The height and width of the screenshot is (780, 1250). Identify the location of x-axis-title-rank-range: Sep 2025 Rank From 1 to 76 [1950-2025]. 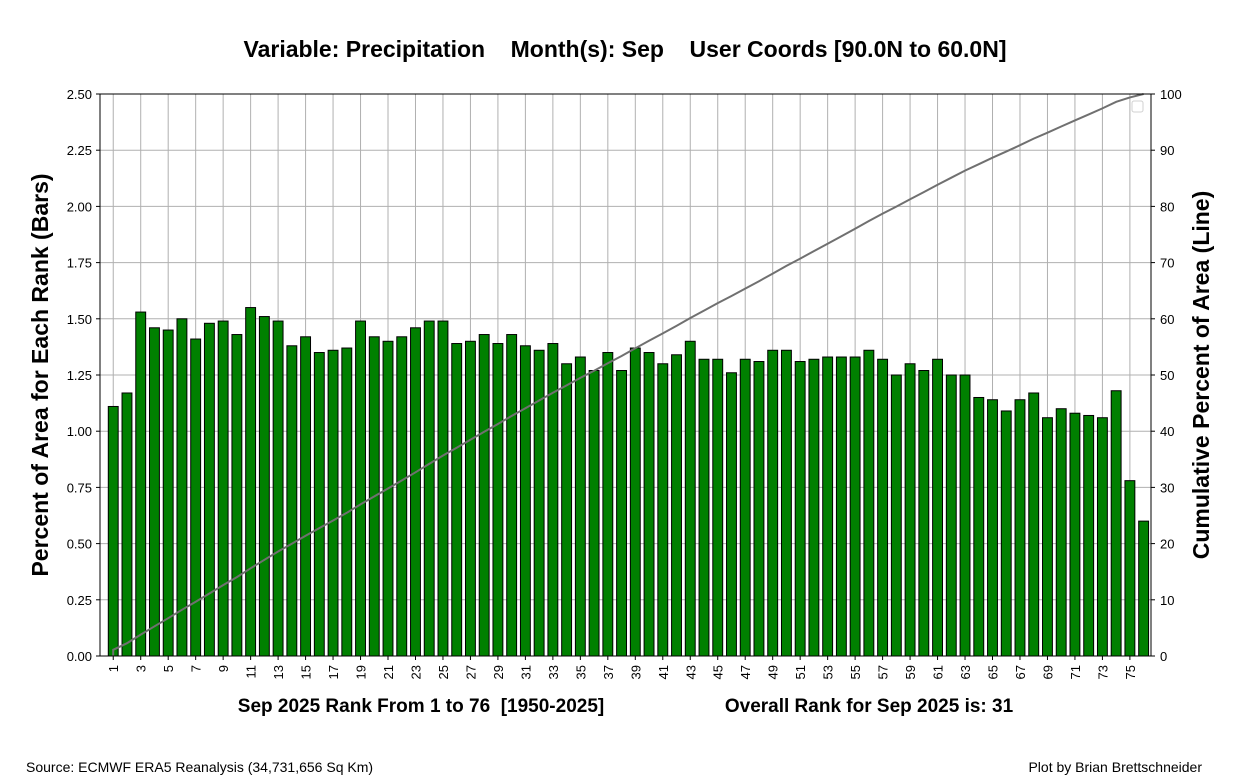
(421, 706).